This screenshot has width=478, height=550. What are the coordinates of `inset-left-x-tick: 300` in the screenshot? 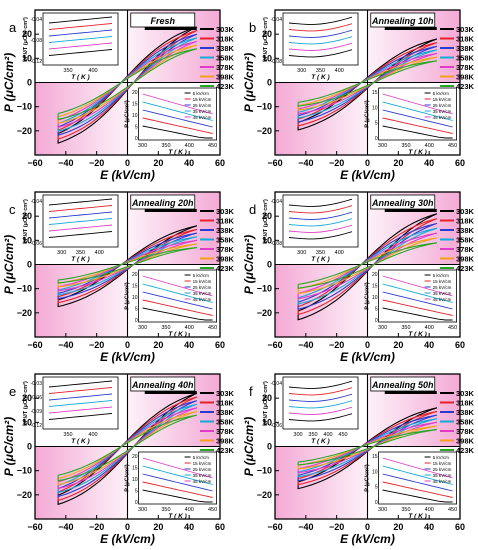 It's located at (61, 253).